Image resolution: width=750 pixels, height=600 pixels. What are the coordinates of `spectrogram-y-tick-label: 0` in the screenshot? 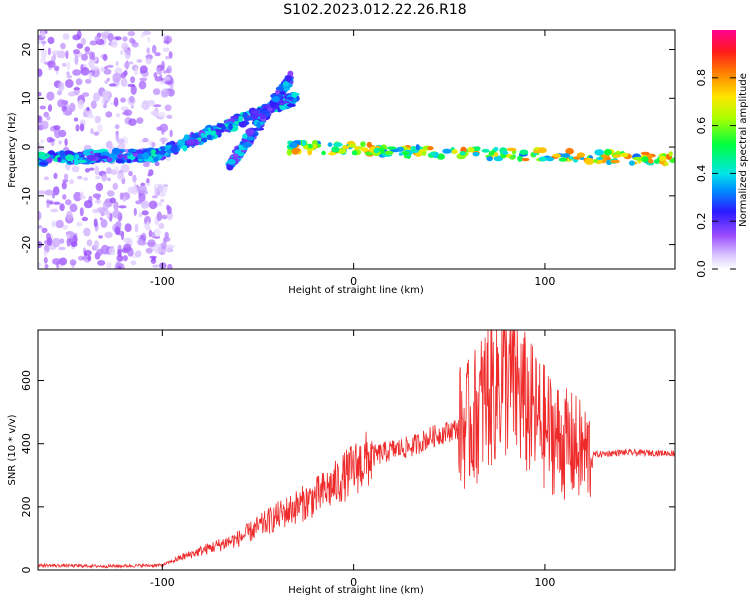 It's located at (26, 147).